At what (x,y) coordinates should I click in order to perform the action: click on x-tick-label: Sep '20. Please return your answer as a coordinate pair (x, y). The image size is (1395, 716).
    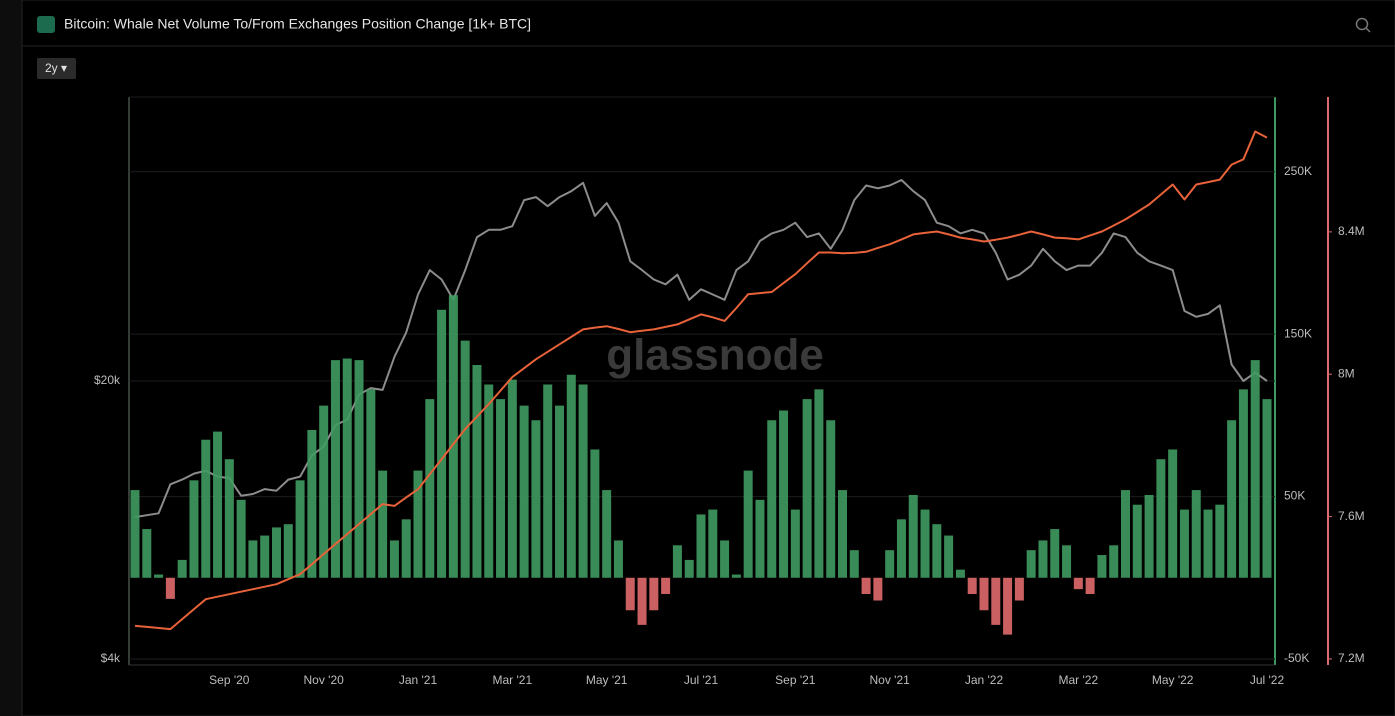
    Looking at the image, I should click on (229, 680).